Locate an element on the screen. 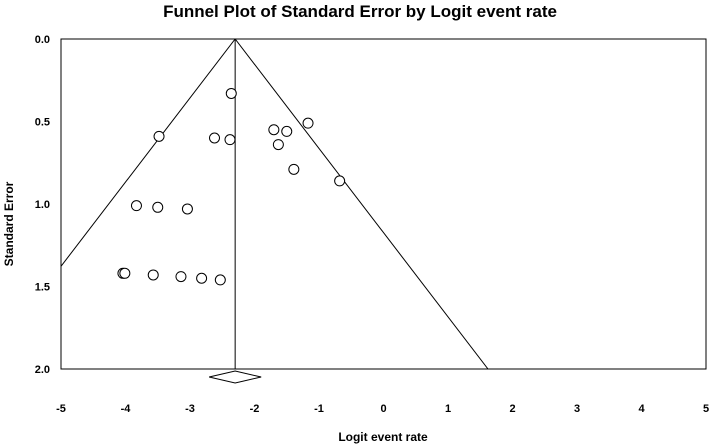  x-tick-label: 0 is located at coordinates (383, 409).